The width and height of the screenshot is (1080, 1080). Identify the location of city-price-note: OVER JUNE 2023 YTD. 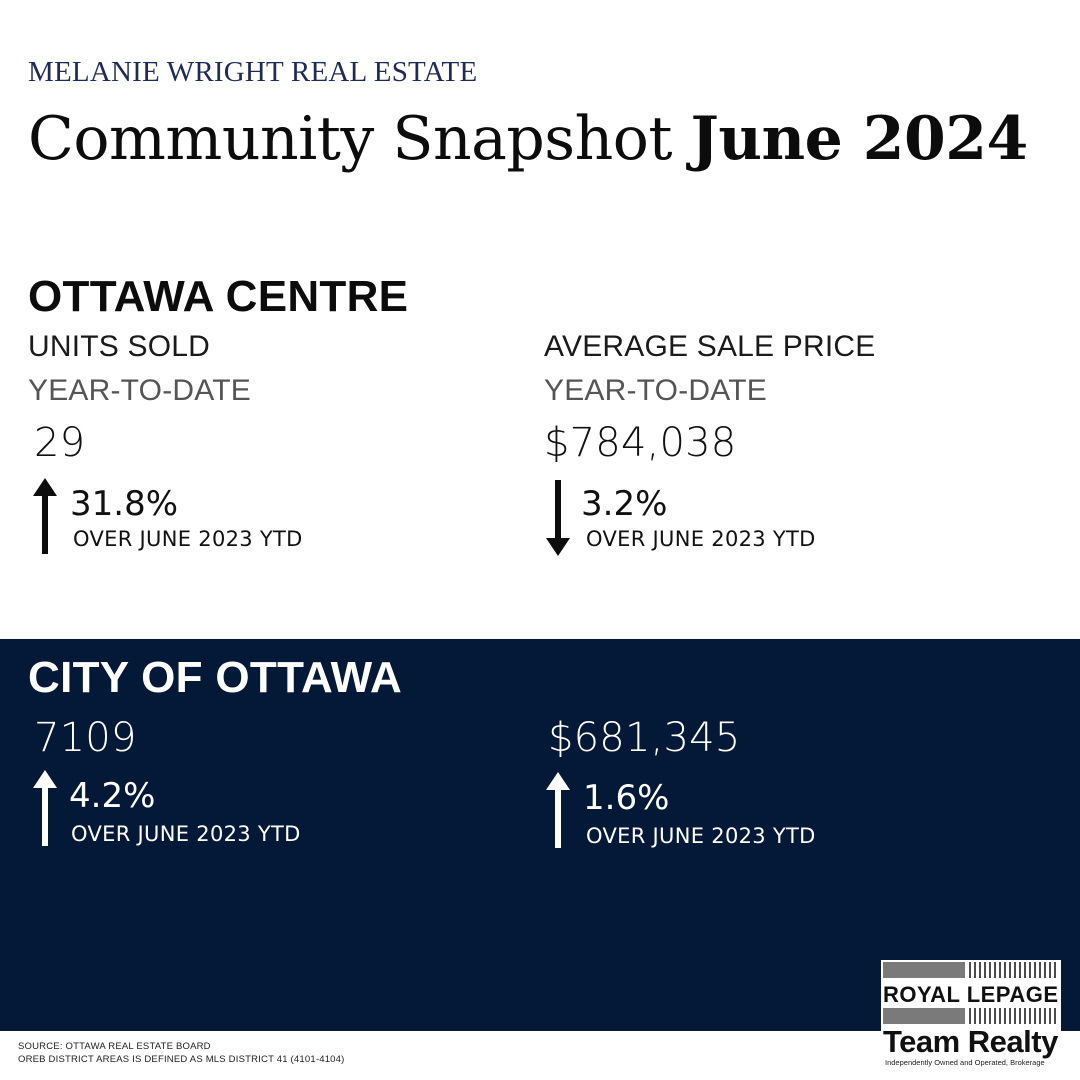
(701, 836).